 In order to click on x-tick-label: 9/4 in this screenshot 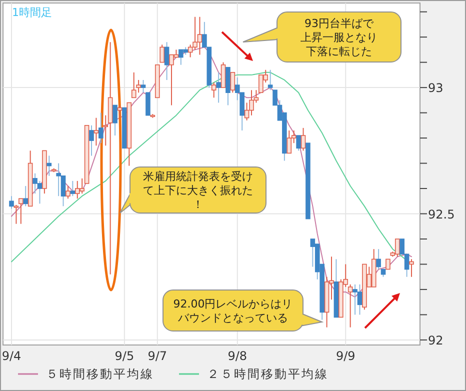, I will do `click(12, 356)`.